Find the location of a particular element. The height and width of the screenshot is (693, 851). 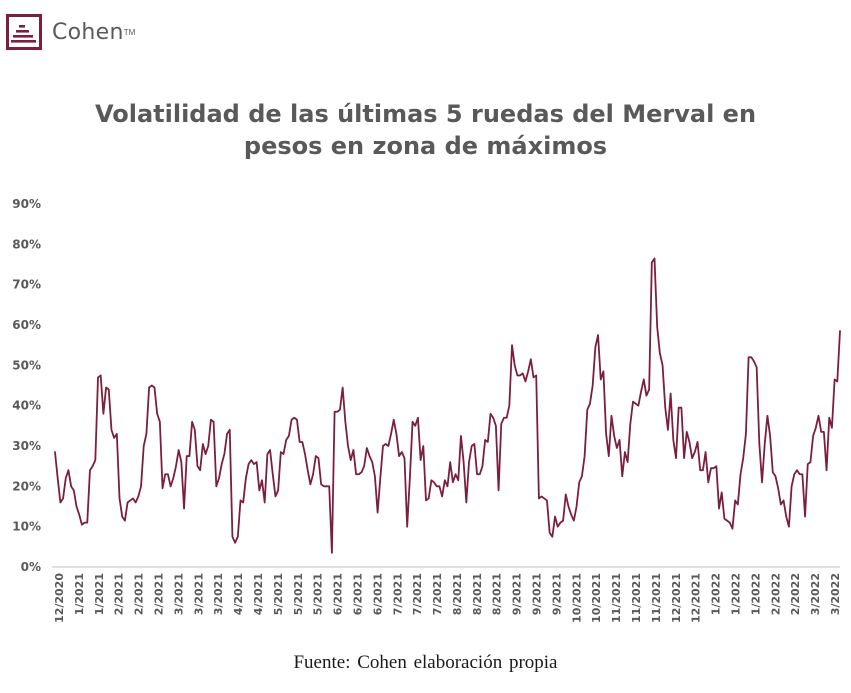

y-tick-label: 70% is located at coordinates (26, 285).